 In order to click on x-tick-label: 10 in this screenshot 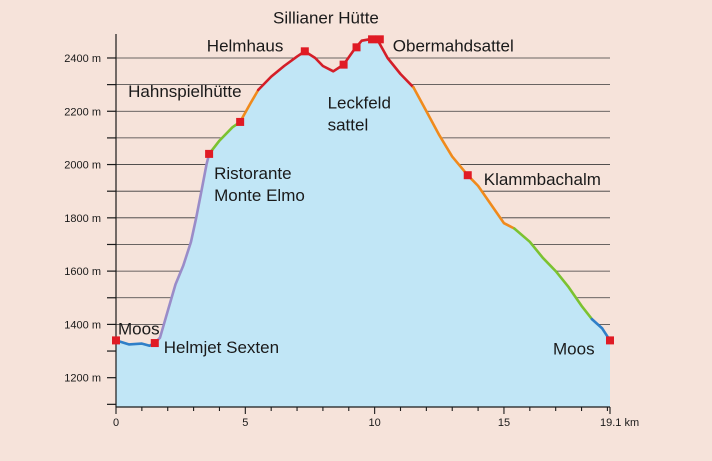, I will do `click(375, 423)`.